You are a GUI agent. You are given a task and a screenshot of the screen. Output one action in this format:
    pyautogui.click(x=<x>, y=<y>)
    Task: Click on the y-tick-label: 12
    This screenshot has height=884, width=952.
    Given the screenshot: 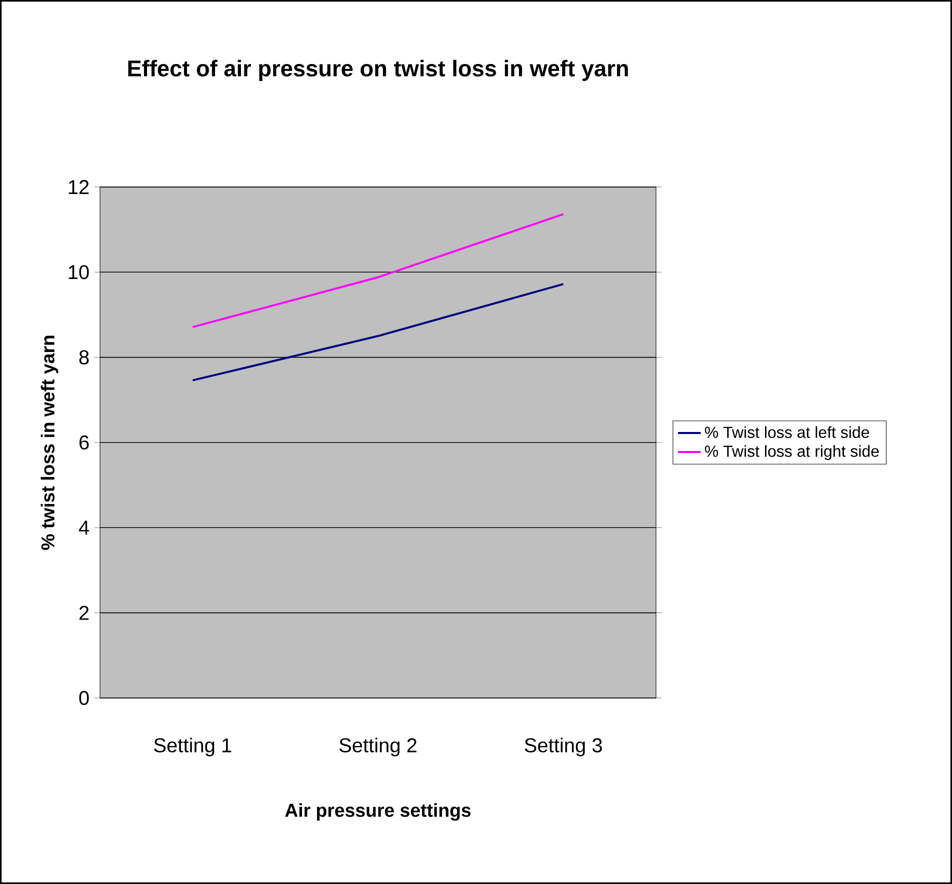 What is the action you would take?
    pyautogui.click(x=78, y=187)
    